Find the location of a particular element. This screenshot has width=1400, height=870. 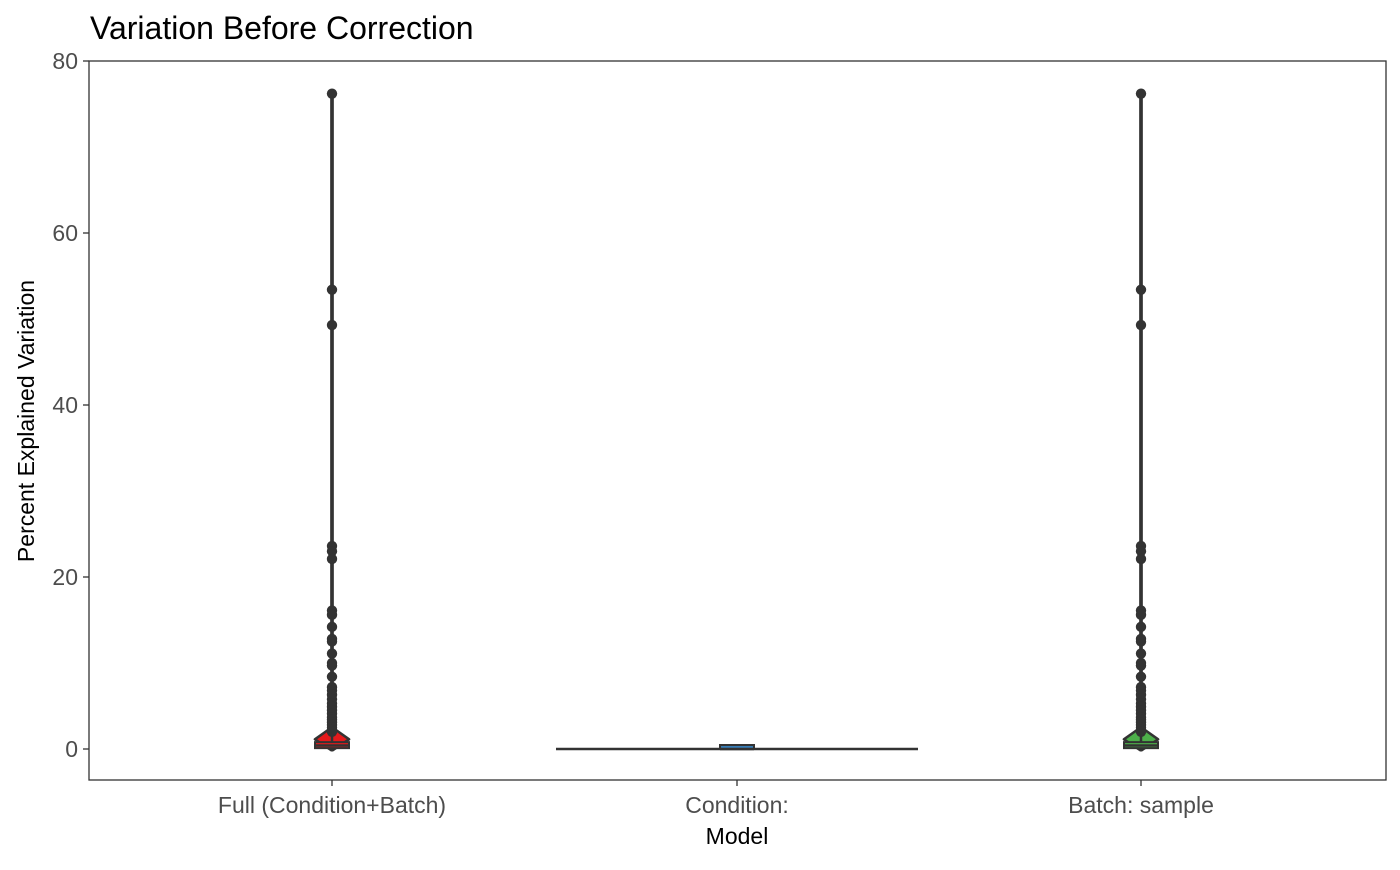

y-tick-label-2: 40 is located at coordinates (65, 405).